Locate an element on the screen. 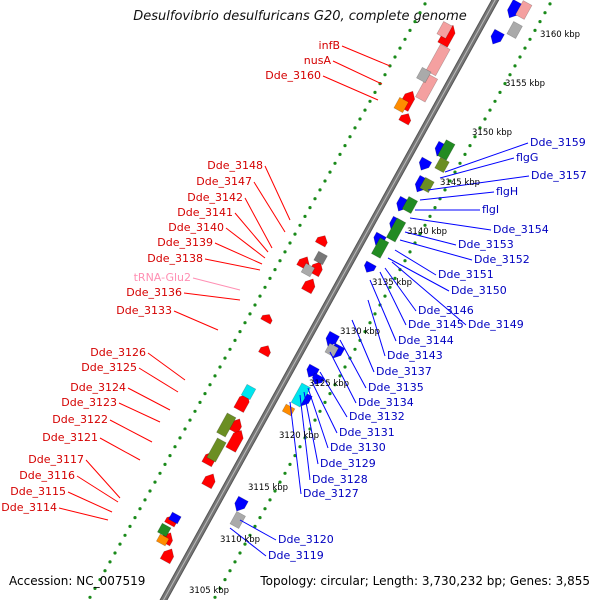  gene-label-right: Dde_3144 is located at coordinates (426, 340).